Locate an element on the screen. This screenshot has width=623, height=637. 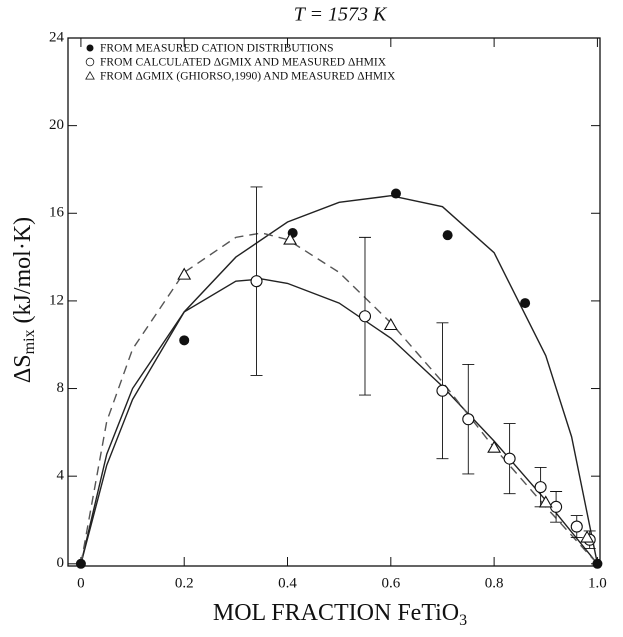
y-tick-label: 0 is located at coordinates (61, 563).